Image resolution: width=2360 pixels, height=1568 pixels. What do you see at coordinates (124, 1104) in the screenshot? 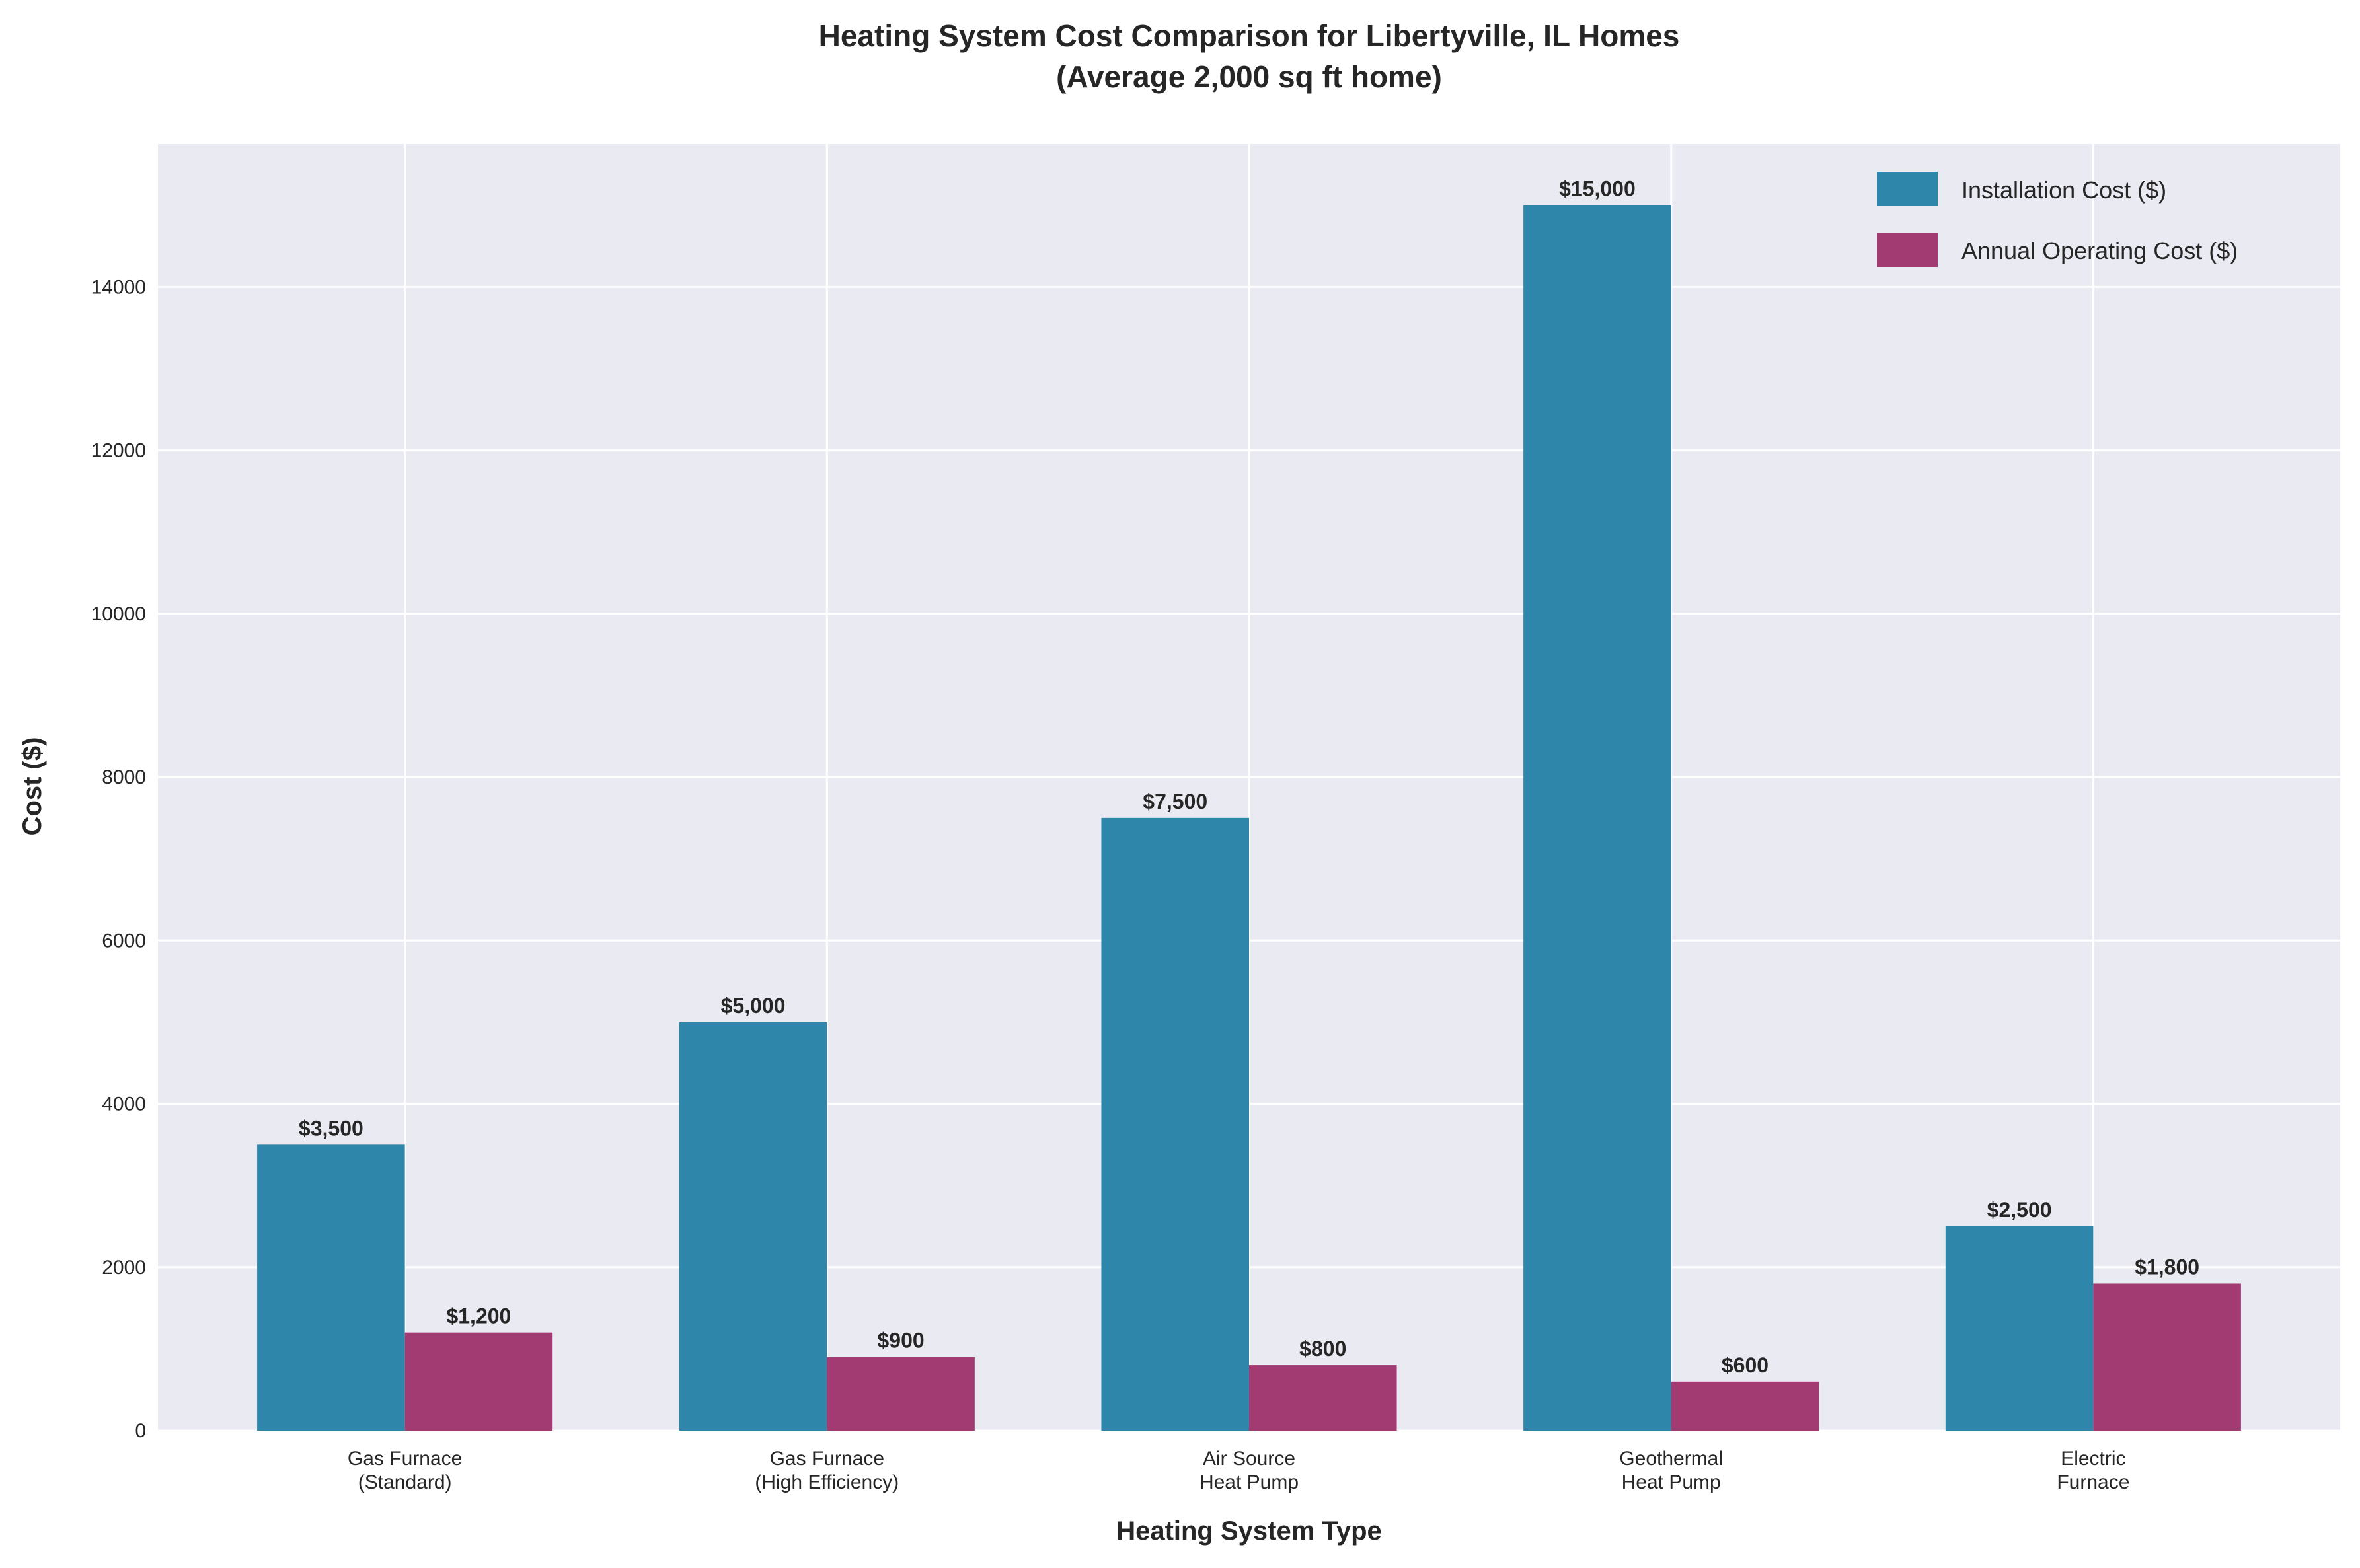
I see `y-tick-label: 4000` at bounding box center [124, 1104].